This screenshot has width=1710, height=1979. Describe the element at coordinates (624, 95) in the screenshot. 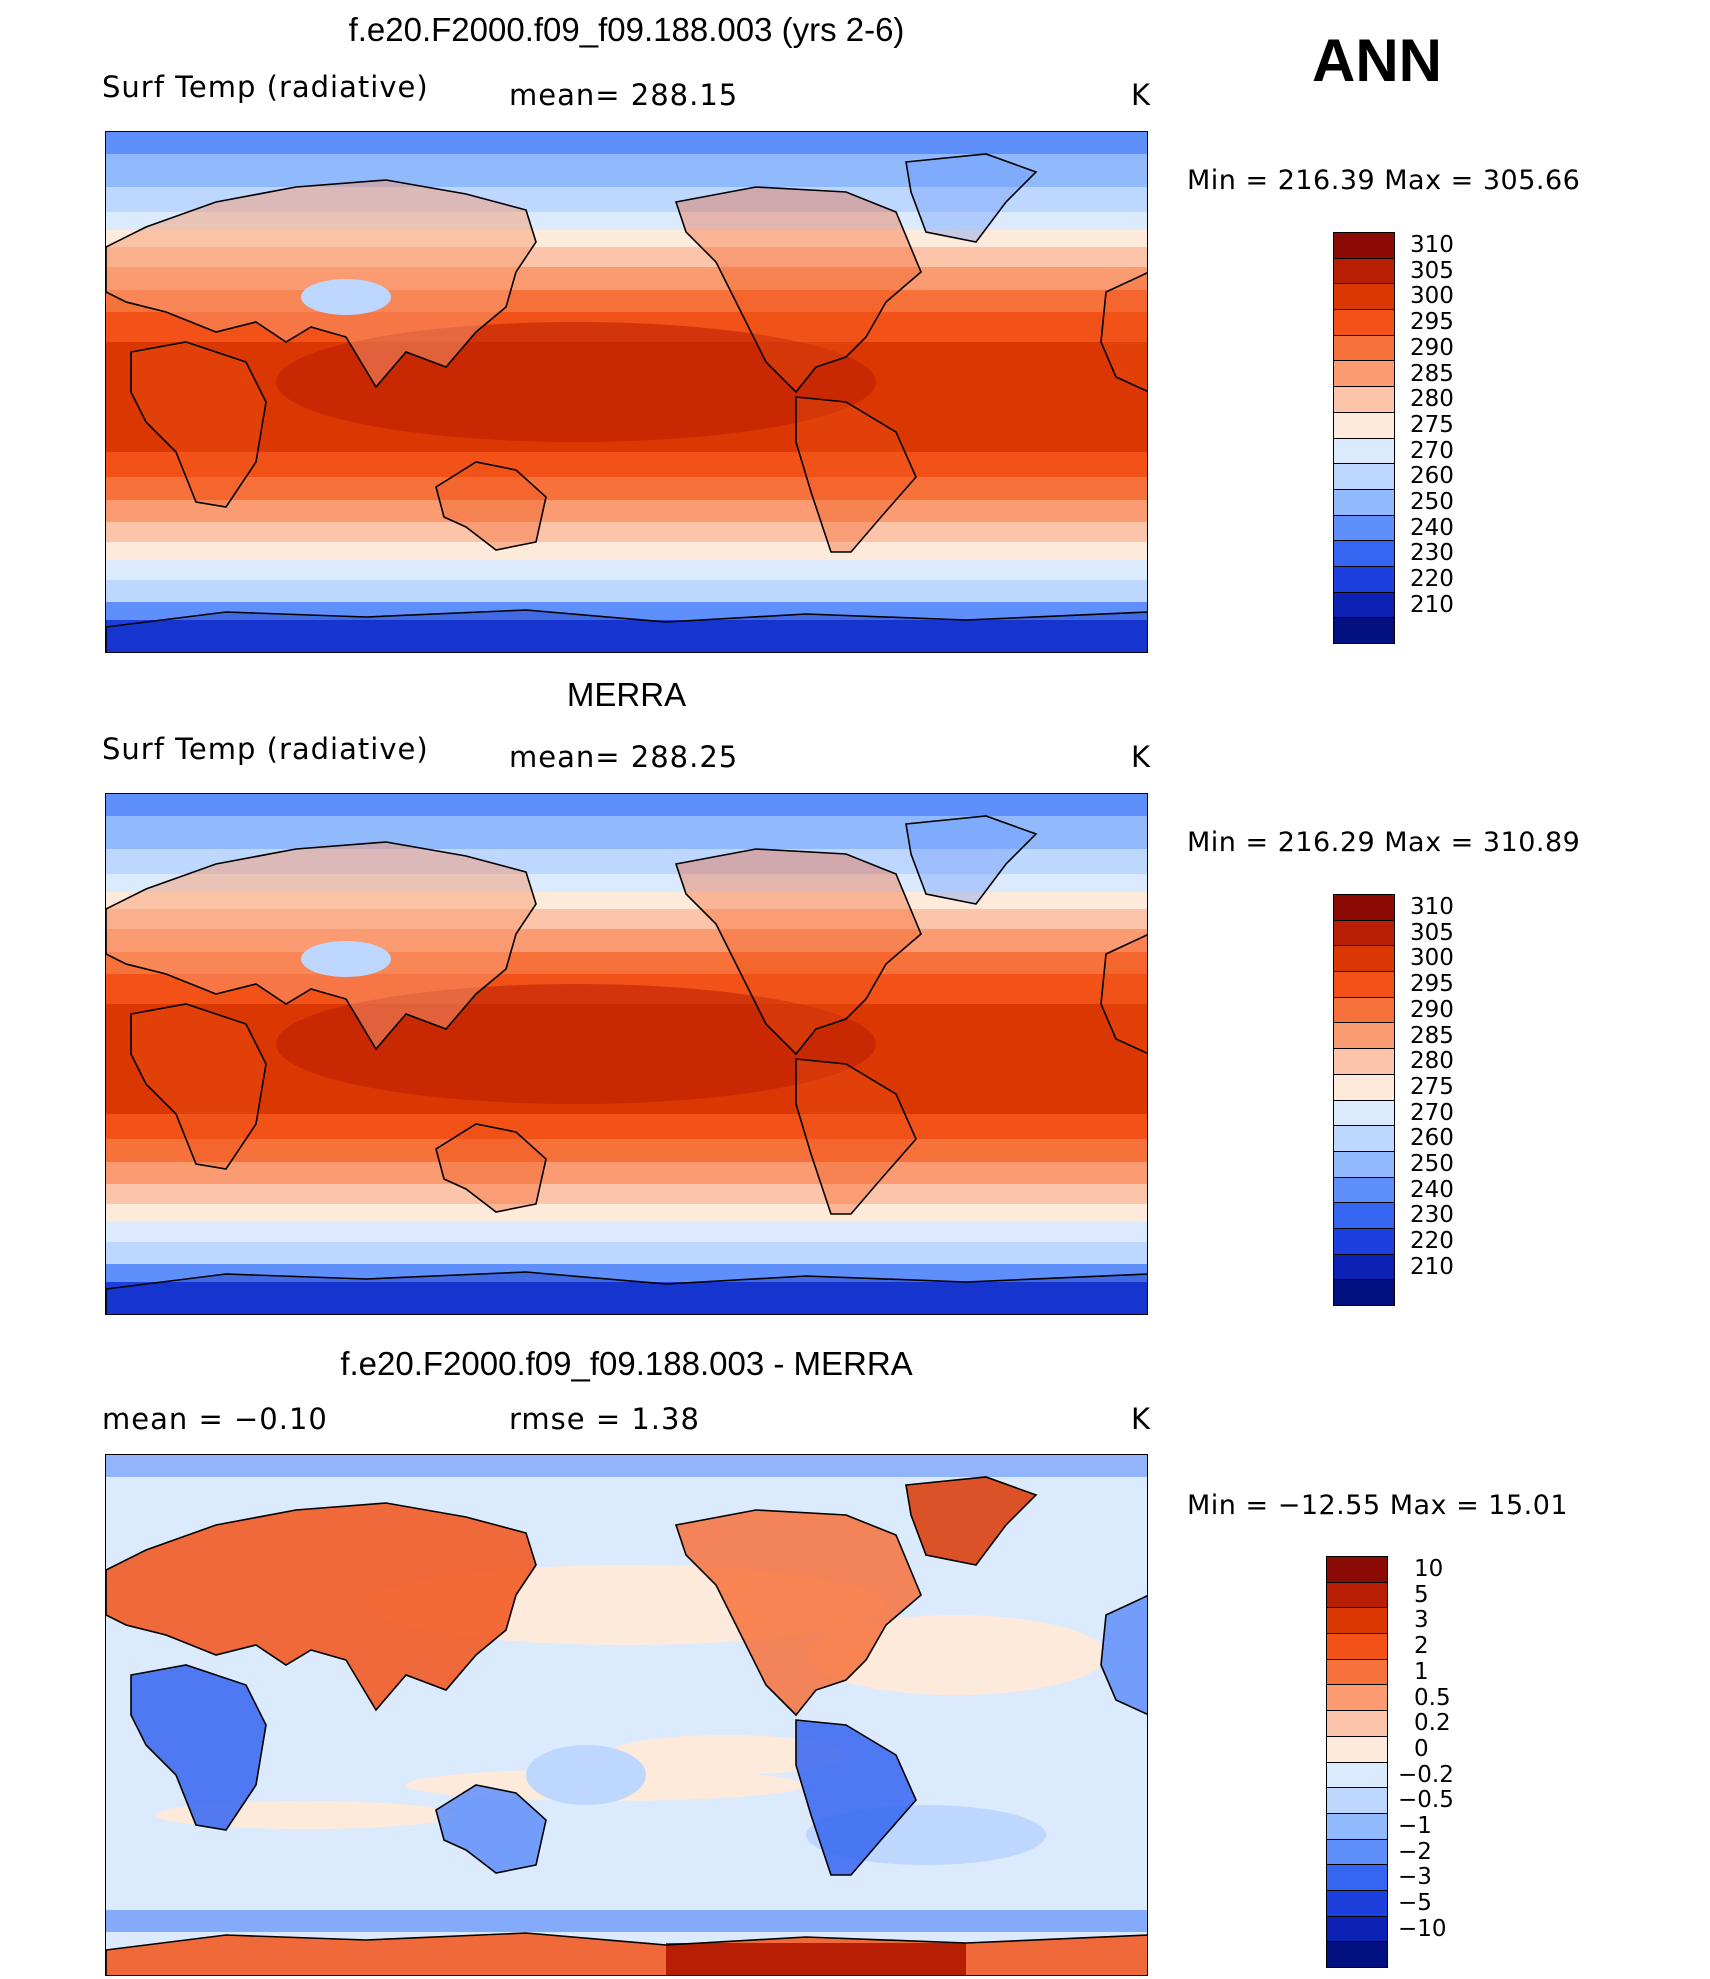

I see `panel1-mean: mean= 288.15` at that location.